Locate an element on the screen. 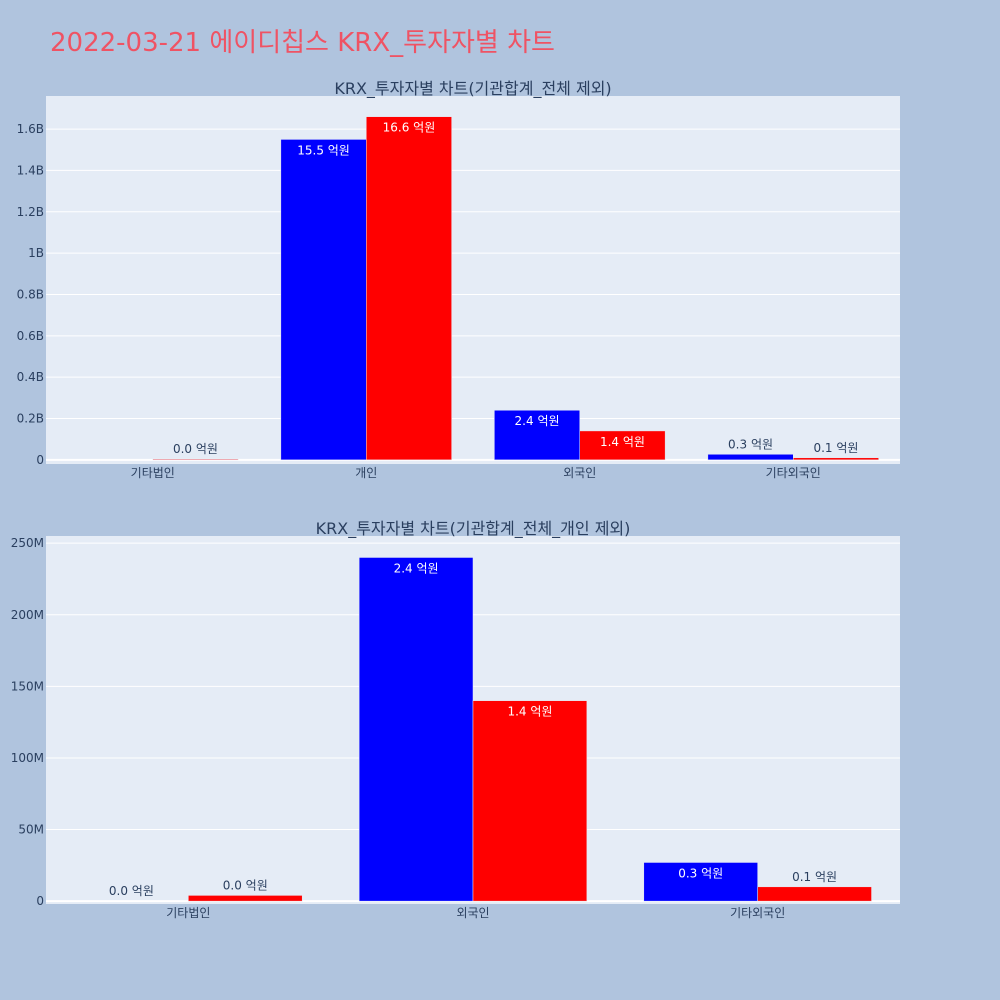 This screenshot has width=1000, height=1000. y-tick-label: 1B is located at coordinates (36, 253).